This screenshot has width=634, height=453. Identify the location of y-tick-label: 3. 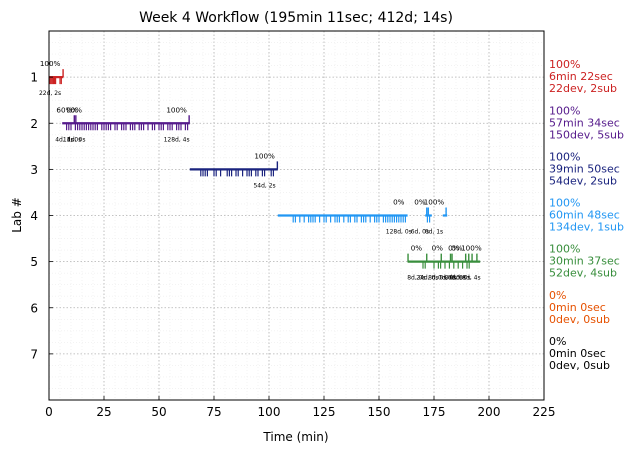
(34, 170).